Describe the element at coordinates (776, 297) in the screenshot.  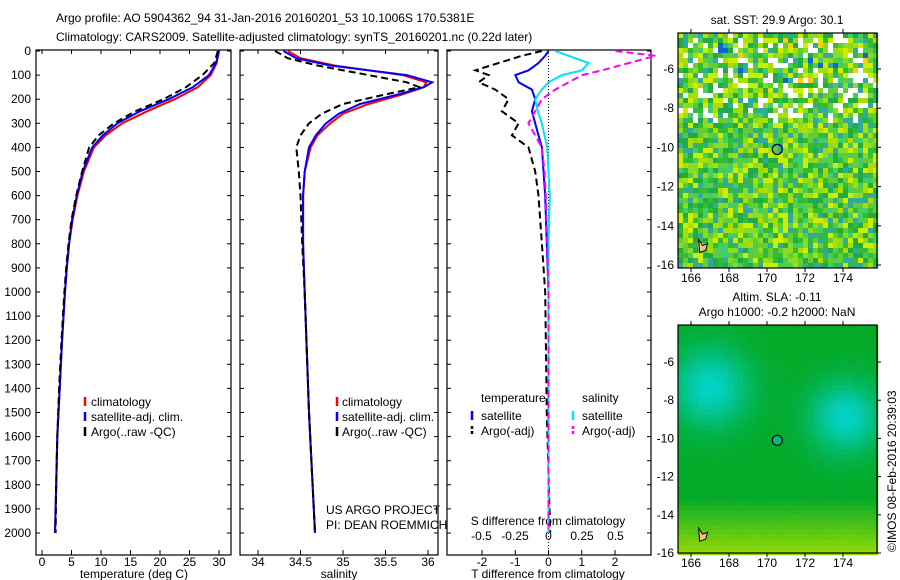
I see `sla-map-title-1: Altim. SLA: -0.11` at that location.